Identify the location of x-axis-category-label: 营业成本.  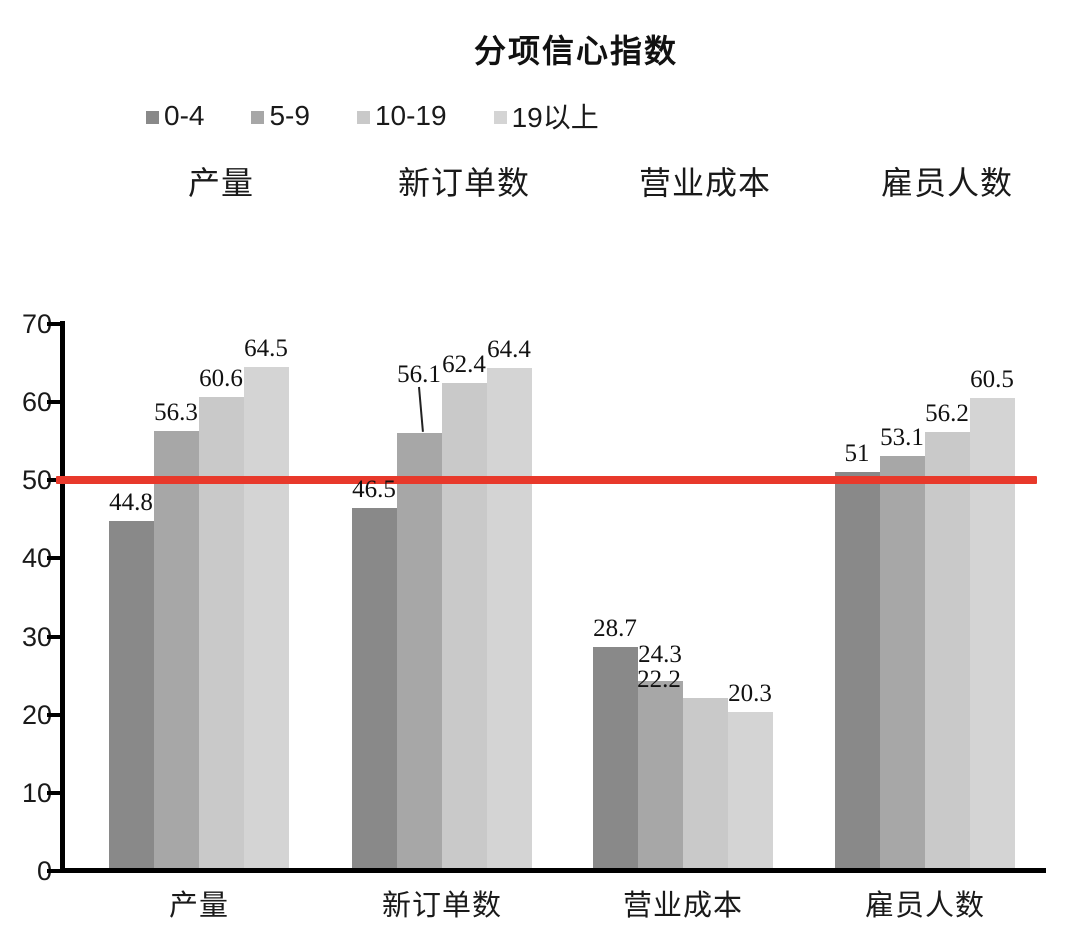
(682, 906).